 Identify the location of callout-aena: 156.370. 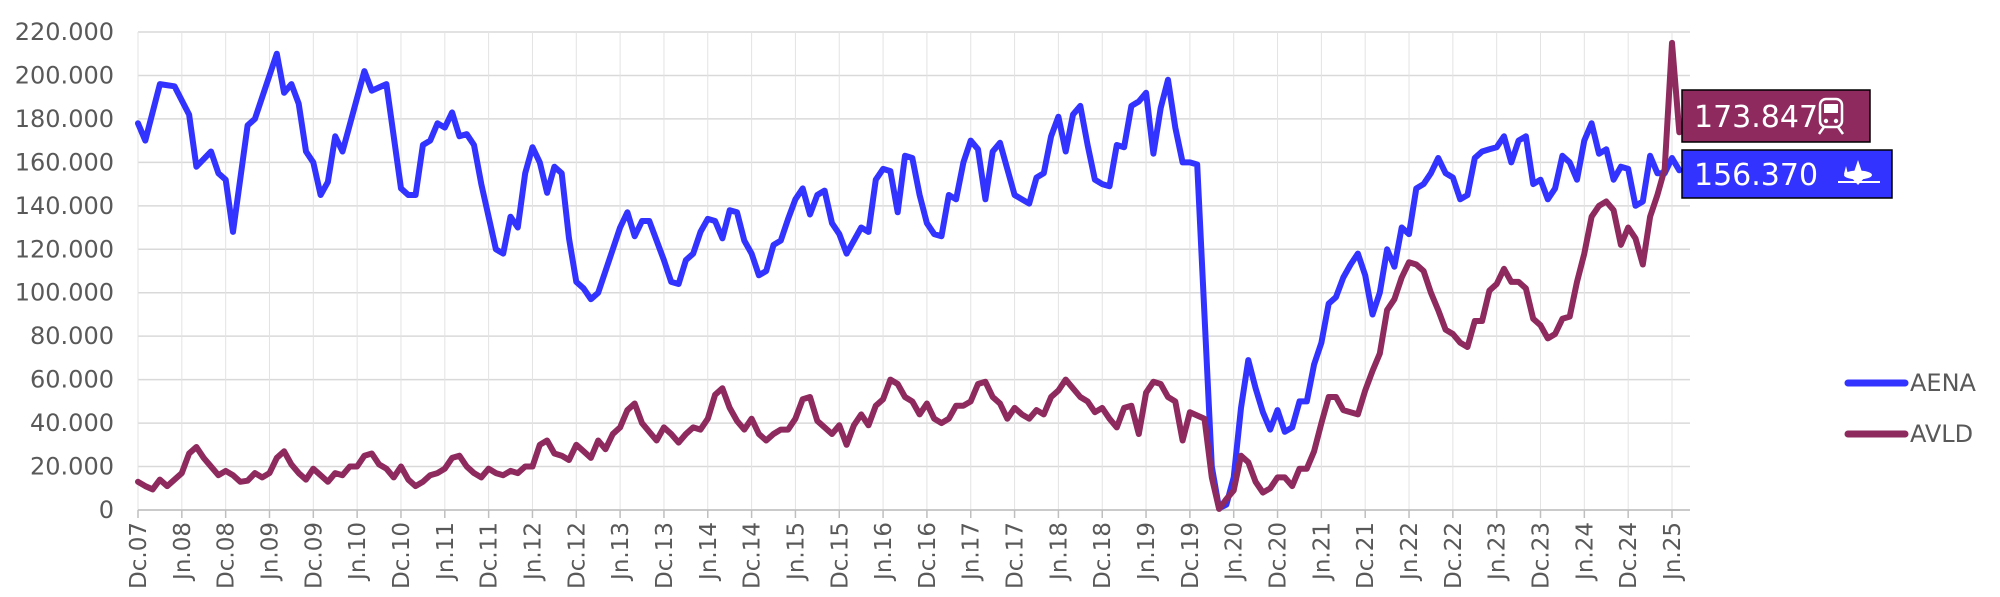
(1787, 174).